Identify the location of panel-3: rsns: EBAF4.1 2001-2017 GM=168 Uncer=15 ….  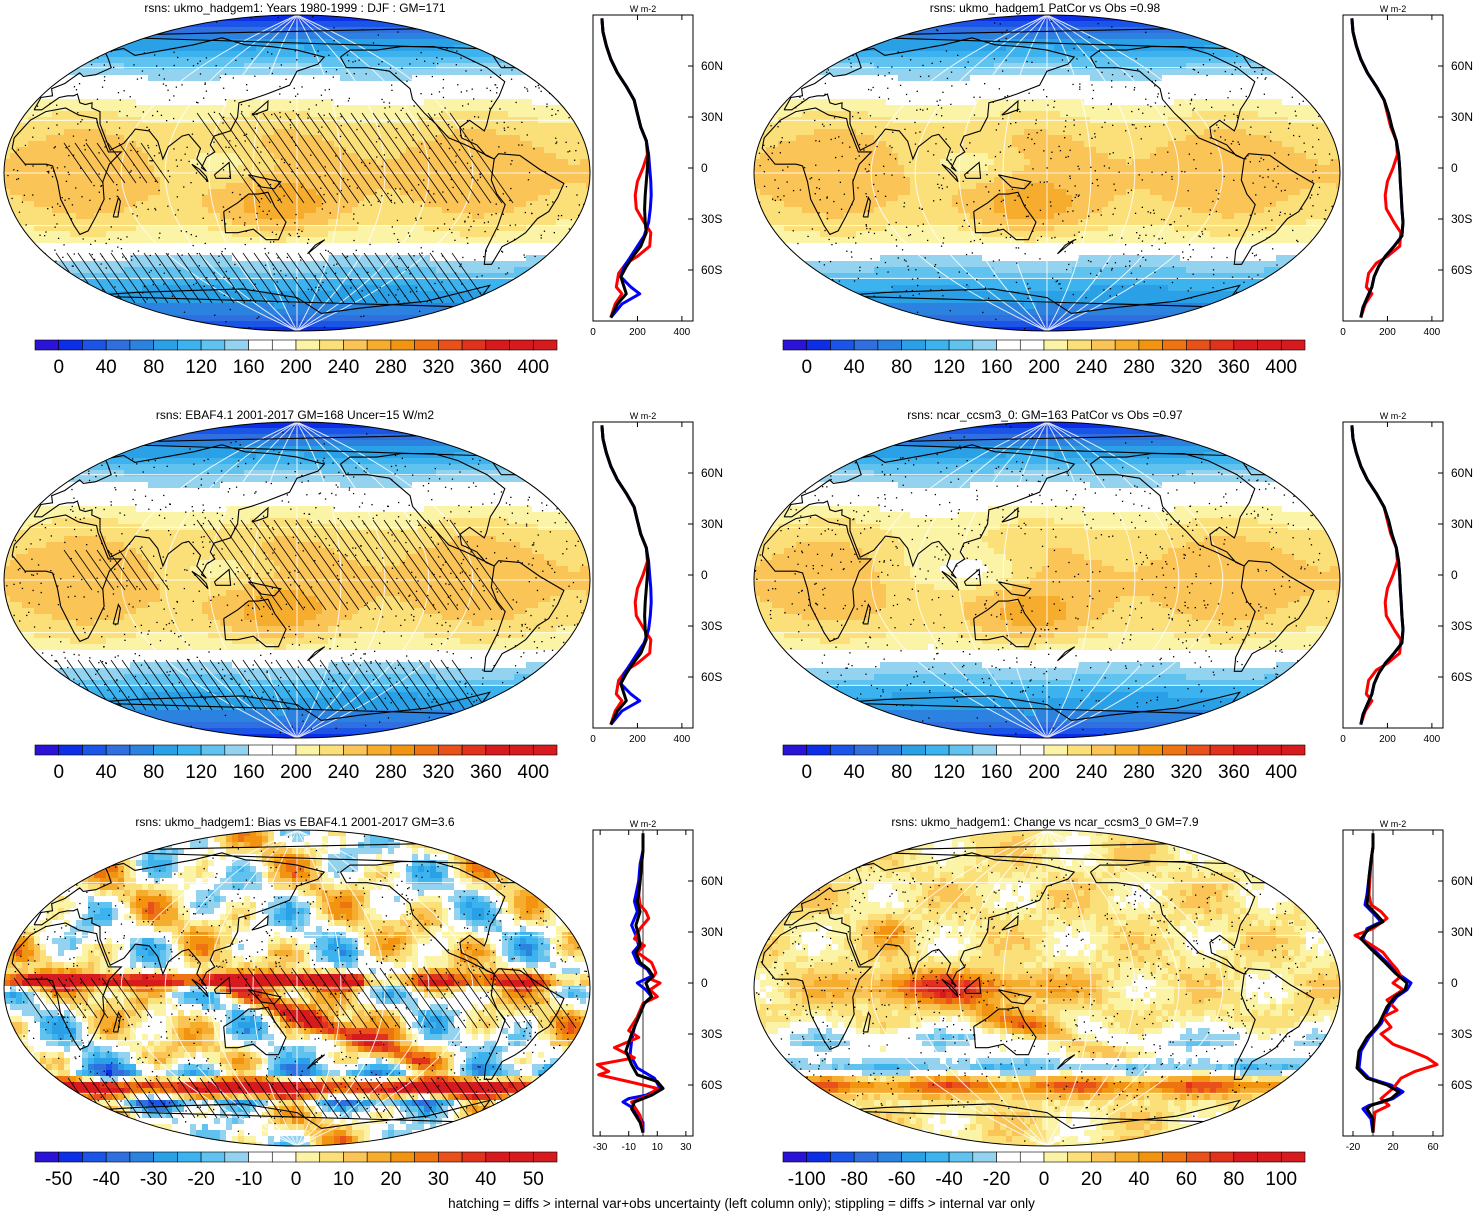
(363, 595).